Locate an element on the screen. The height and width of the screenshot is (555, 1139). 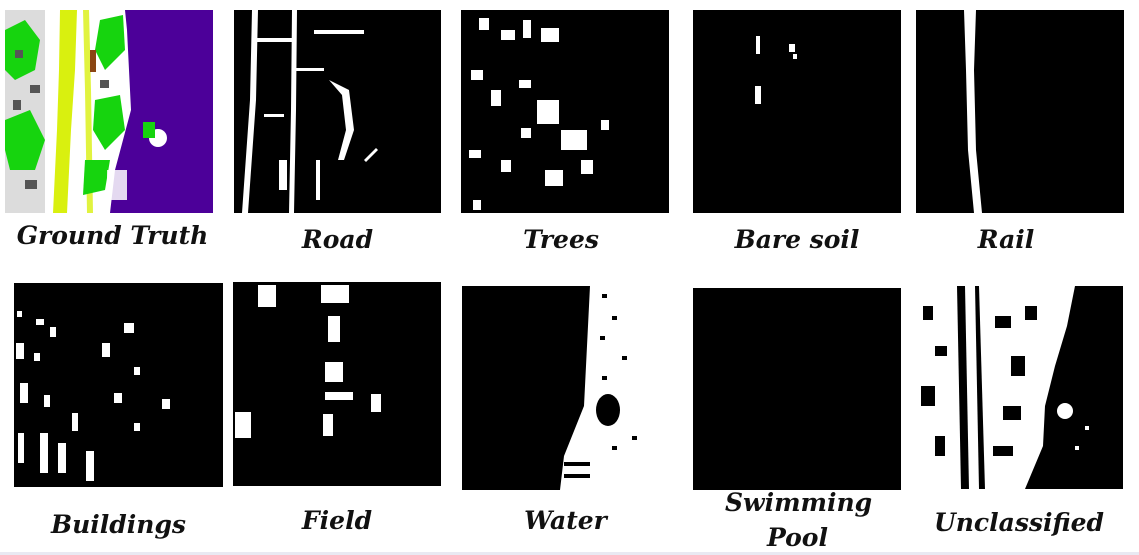
bare-soil-mask is located at coordinates (797, 111).